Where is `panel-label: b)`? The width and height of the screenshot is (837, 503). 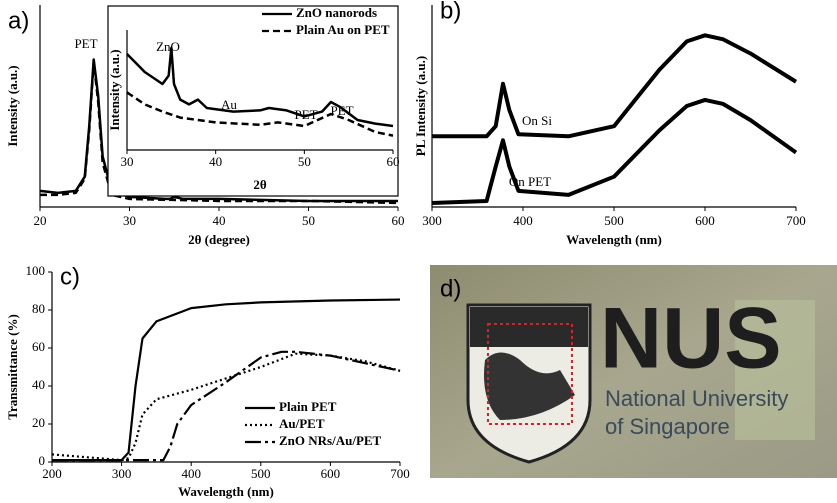 panel-label: b) is located at coordinates (450, 12).